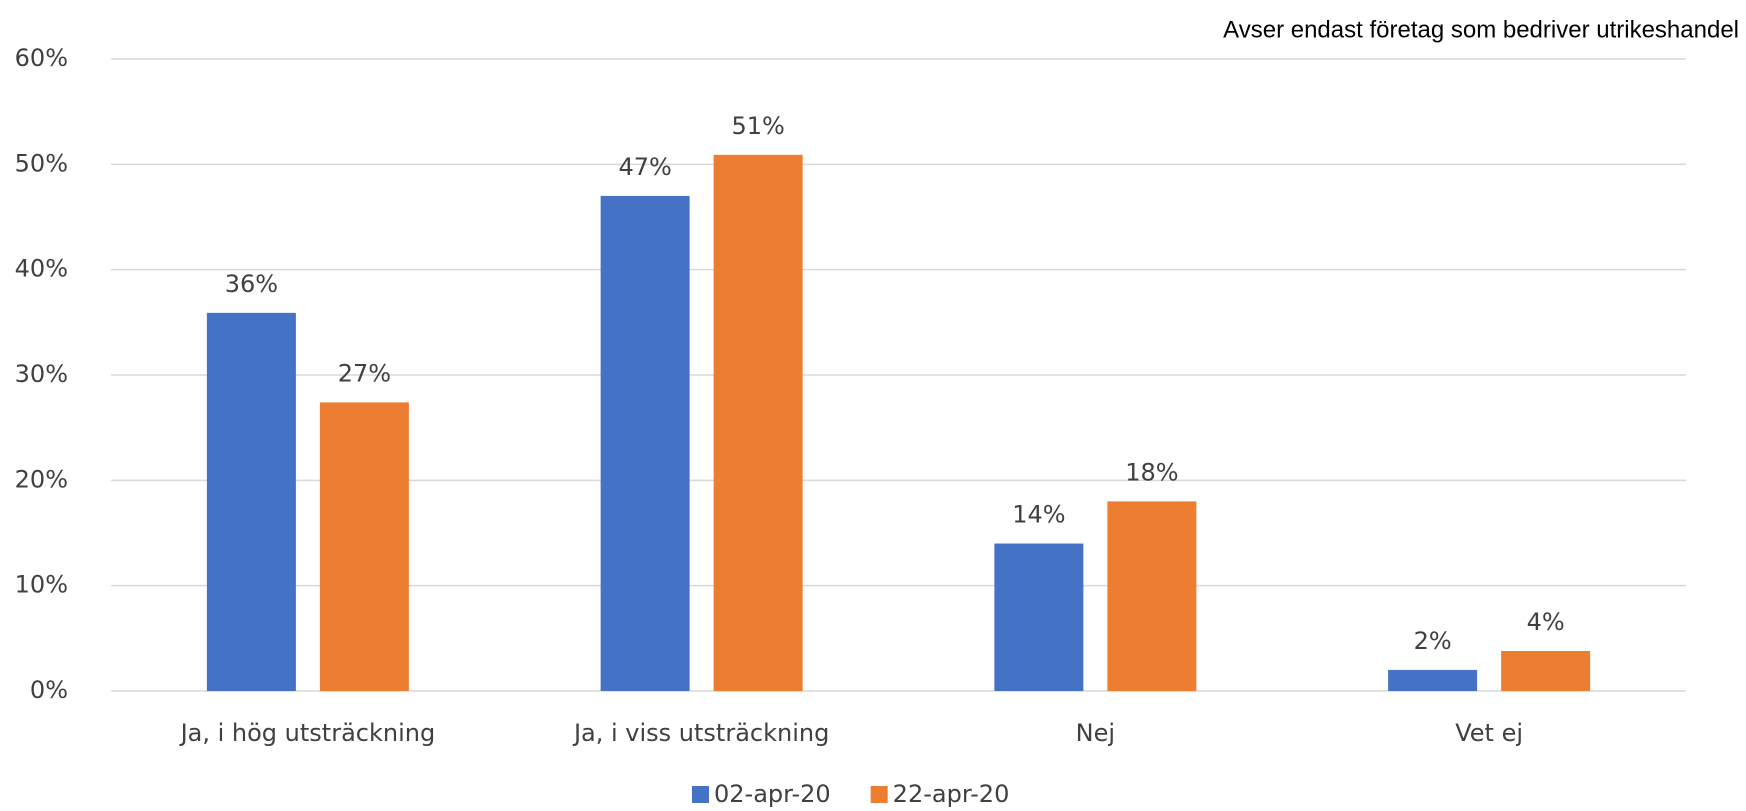 Image resolution: width=1746 pixels, height=811 pixels. Describe the element at coordinates (307, 733) in the screenshot. I see `x-tick-label: Ja, i hög utsträckning` at that location.